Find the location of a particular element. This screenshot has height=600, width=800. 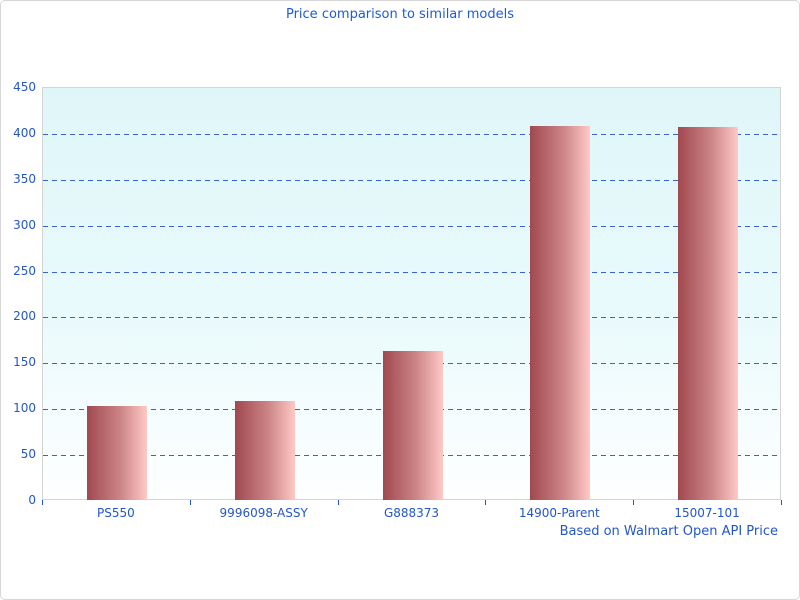

x-tick-label: PS550 is located at coordinates (116, 513).